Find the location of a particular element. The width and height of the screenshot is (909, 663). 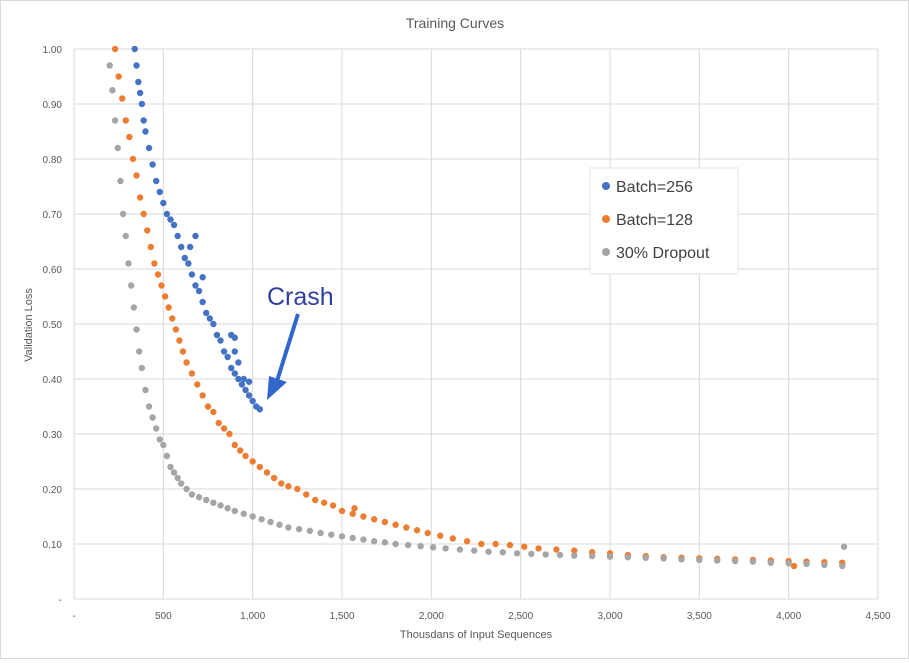

x-tick-label: 1,500 is located at coordinates (341, 616).